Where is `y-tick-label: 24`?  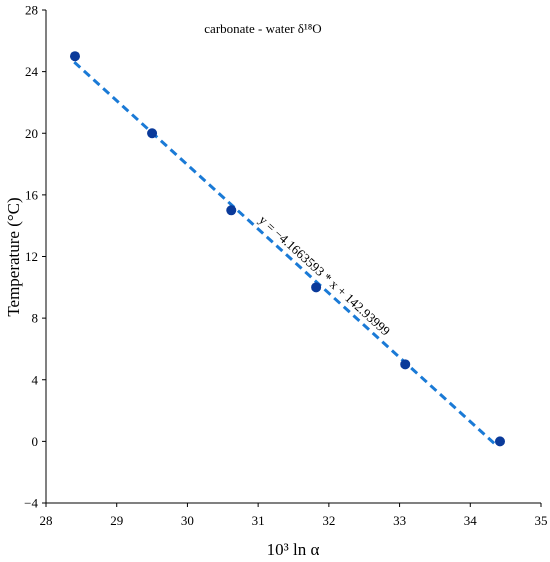 y-tick-label: 24 is located at coordinates (32, 71).